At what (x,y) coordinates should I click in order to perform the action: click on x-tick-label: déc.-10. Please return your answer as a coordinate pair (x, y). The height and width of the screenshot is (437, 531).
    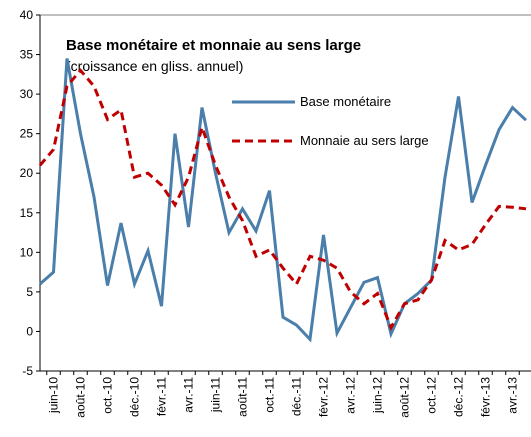
    Looking at the image, I should click on (135, 397).